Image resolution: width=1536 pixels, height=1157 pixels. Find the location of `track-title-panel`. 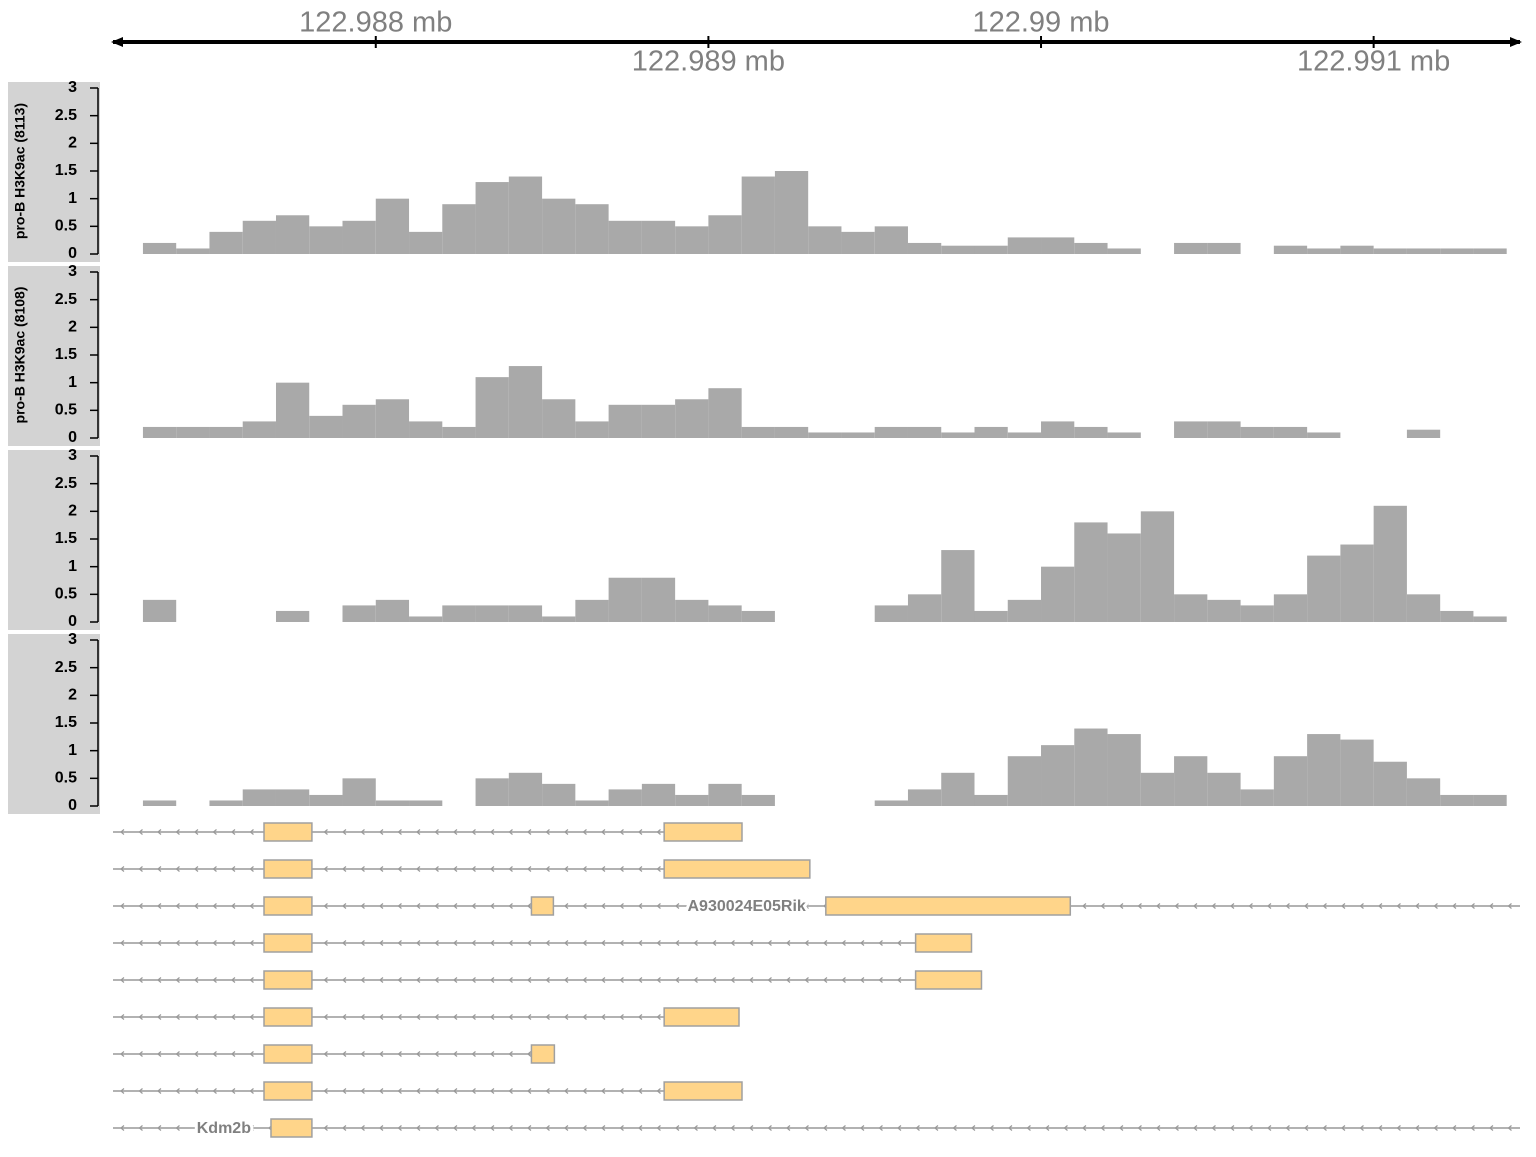

track-title-panel is located at coordinates (54, 356).